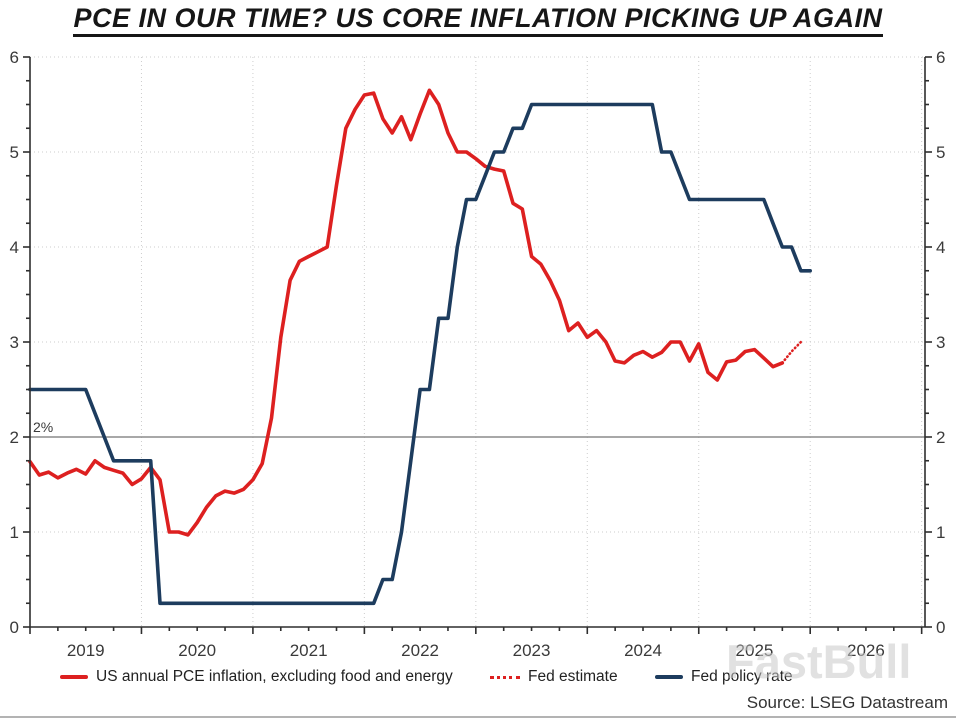 This screenshot has height=718, width=956. What do you see at coordinates (532, 650) in the screenshot?
I see `svg-text: 2023` at bounding box center [532, 650].